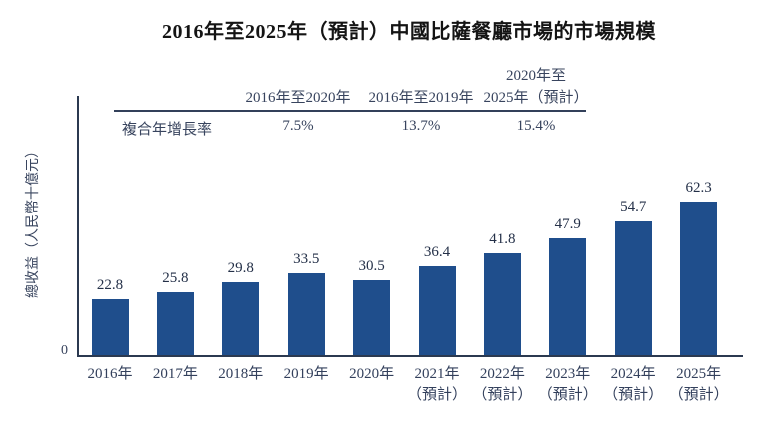 The image size is (769, 447). What do you see at coordinates (409, 32) in the screenshot?
I see `chart-title: 2016年至2025年（預計）中國比薩餐廳市場的市場規模` at bounding box center [409, 32].